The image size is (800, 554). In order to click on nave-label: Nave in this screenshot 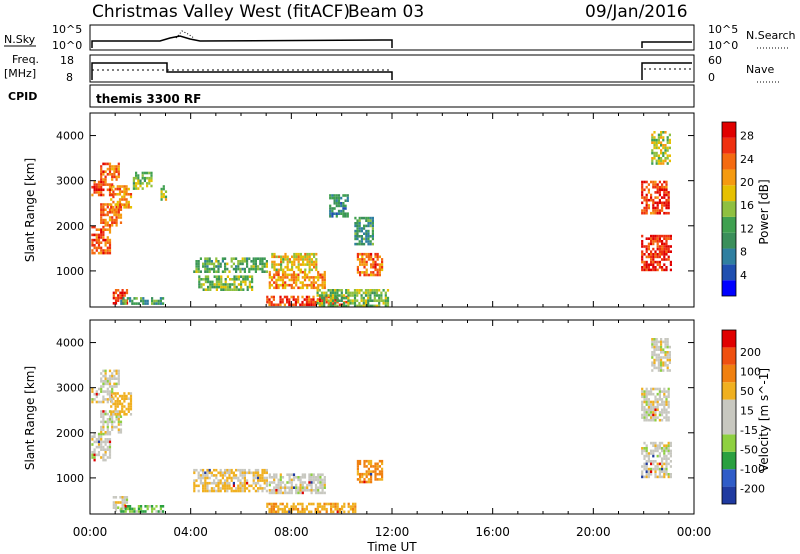, I will do `click(760, 69)`.